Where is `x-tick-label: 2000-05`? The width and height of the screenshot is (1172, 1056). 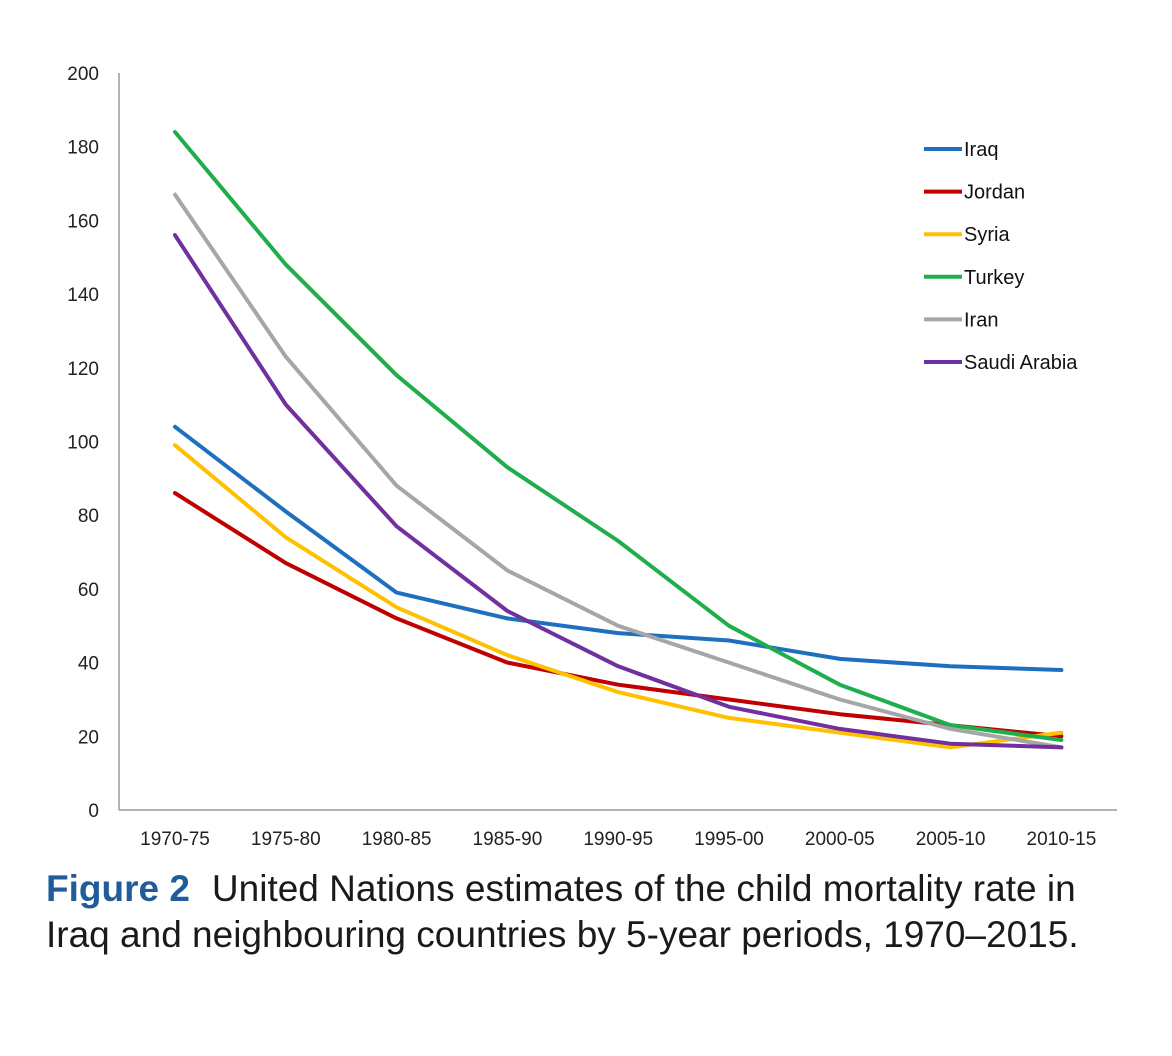 x-tick-label: 2000-05 is located at coordinates (840, 839).